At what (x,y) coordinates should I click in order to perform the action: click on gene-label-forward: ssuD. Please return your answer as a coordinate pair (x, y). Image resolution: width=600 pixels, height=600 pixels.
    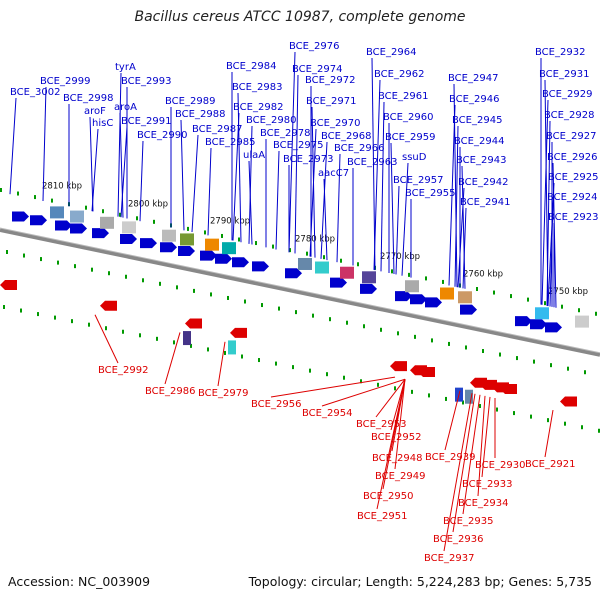
    Looking at the image, I should click on (414, 157).